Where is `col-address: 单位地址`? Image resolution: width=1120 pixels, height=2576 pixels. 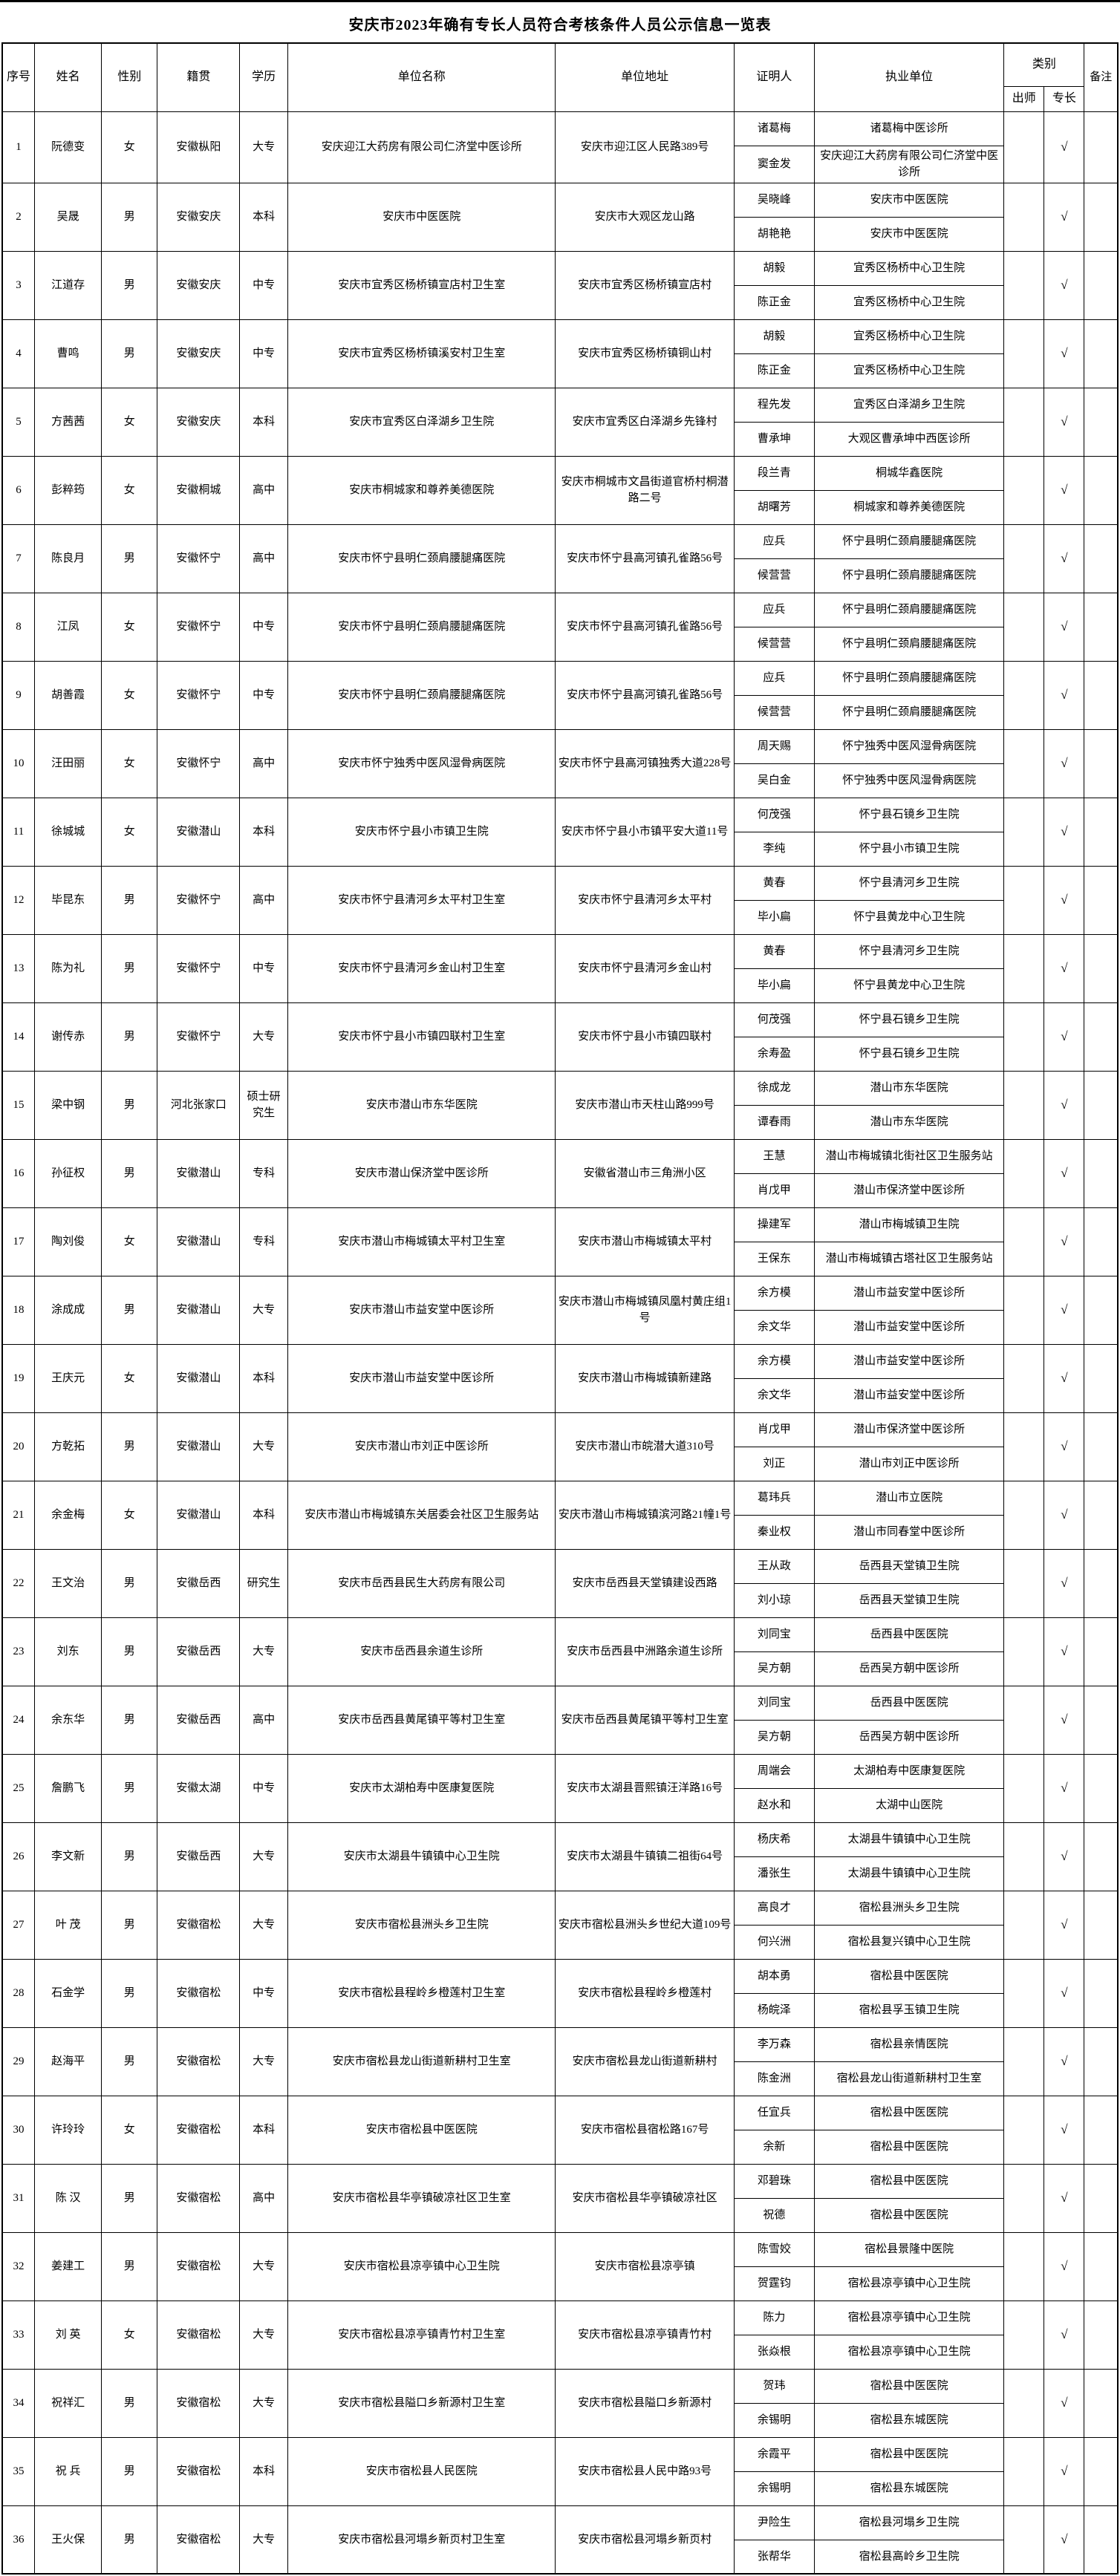 col-address: 单位地址 is located at coordinates (645, 77).